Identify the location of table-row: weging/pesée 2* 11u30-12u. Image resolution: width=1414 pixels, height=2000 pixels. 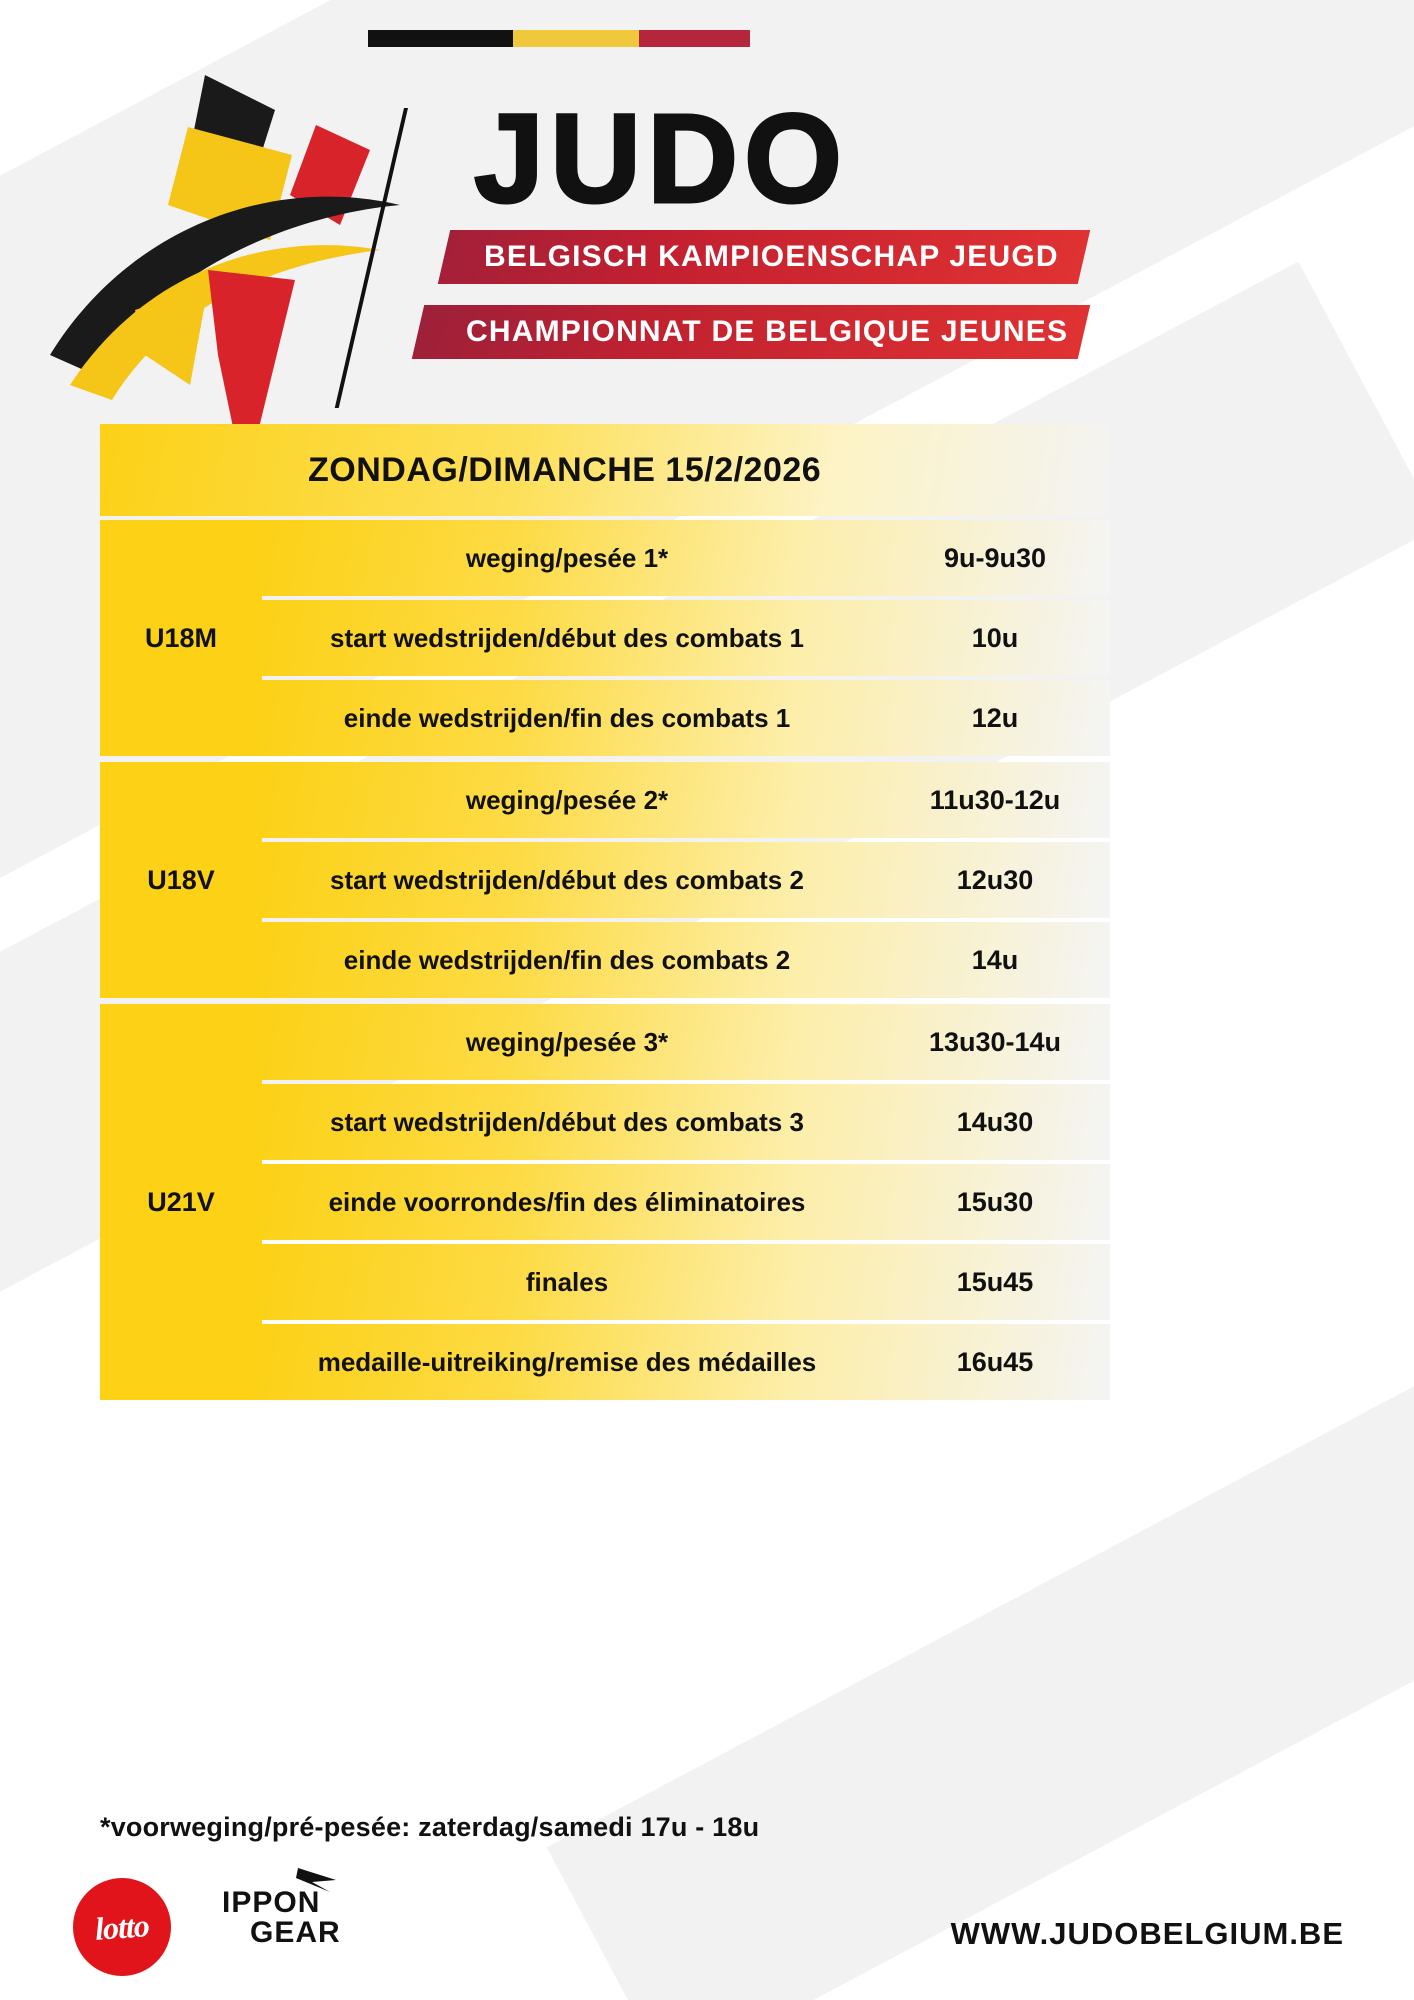
(686, 800).